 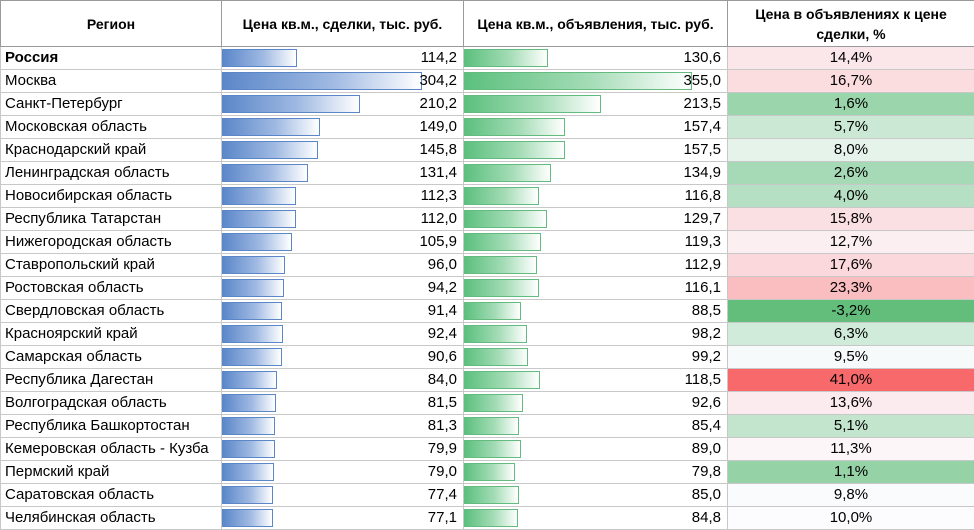 What do you see at coordinates (851, 127) in the screenshot?
I see `cell-ratio: 5,7%` at bounding box center [851, 127].